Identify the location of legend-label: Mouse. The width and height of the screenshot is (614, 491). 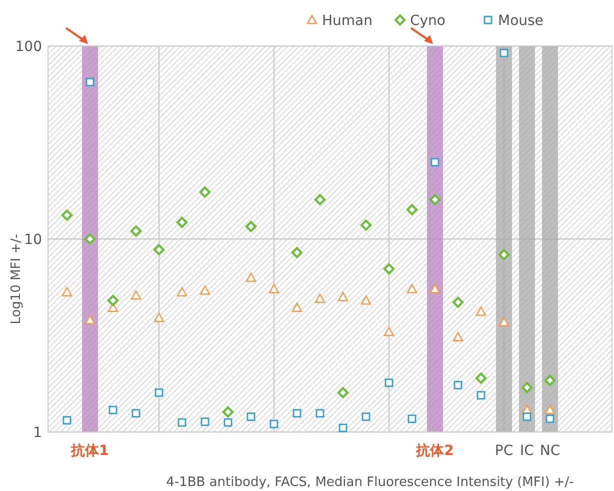
(521, 20).